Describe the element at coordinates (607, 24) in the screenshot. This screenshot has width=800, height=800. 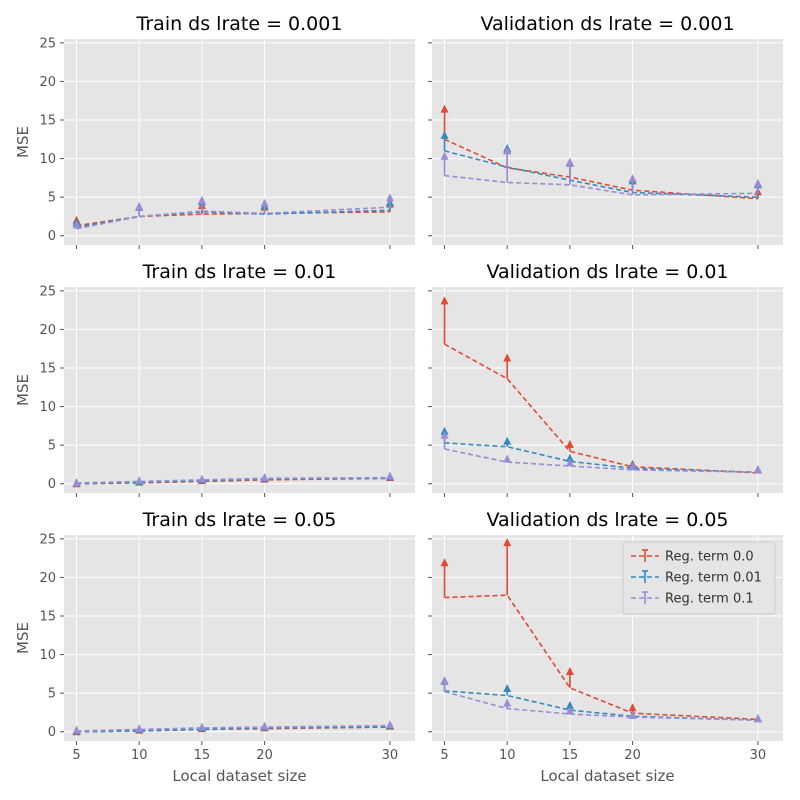
I see `panel-title: Validation ds lrate = 0.001` at that location.